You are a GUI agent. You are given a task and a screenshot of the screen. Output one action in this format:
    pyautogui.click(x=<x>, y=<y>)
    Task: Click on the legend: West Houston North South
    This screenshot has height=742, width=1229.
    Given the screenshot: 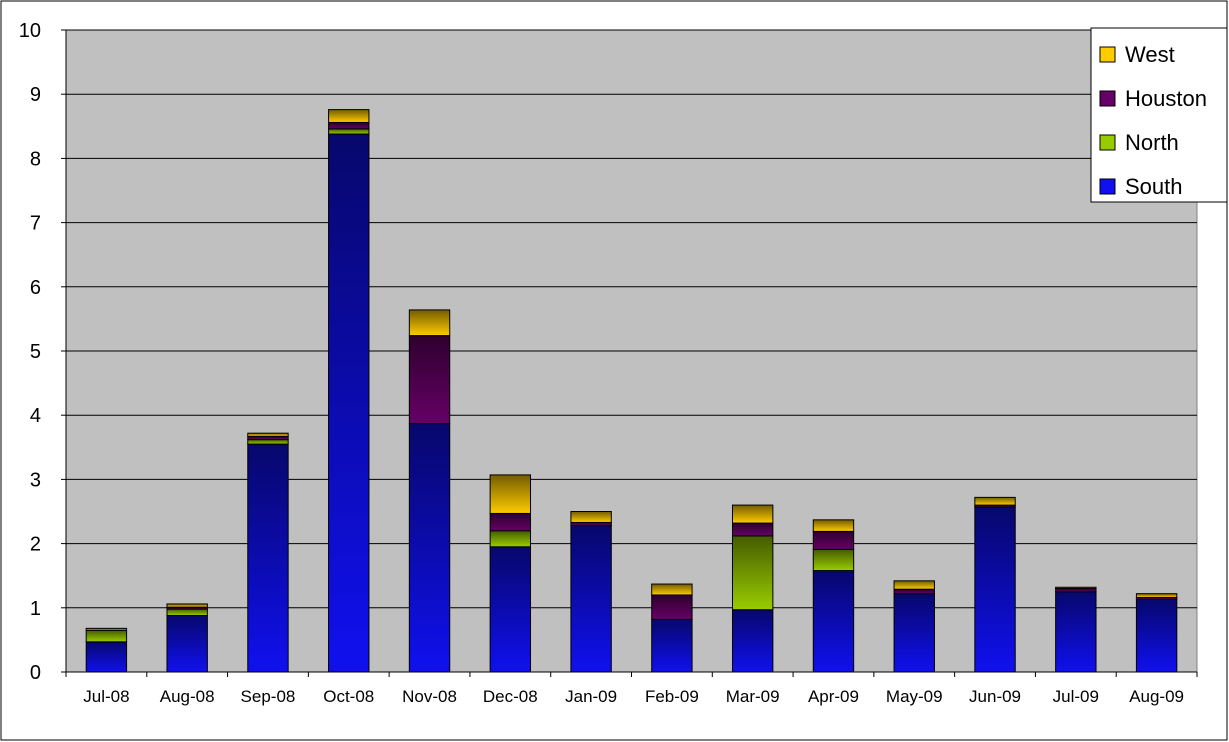 What is the action you would take?
    pyautogui.click(x=1159, y=115)
    